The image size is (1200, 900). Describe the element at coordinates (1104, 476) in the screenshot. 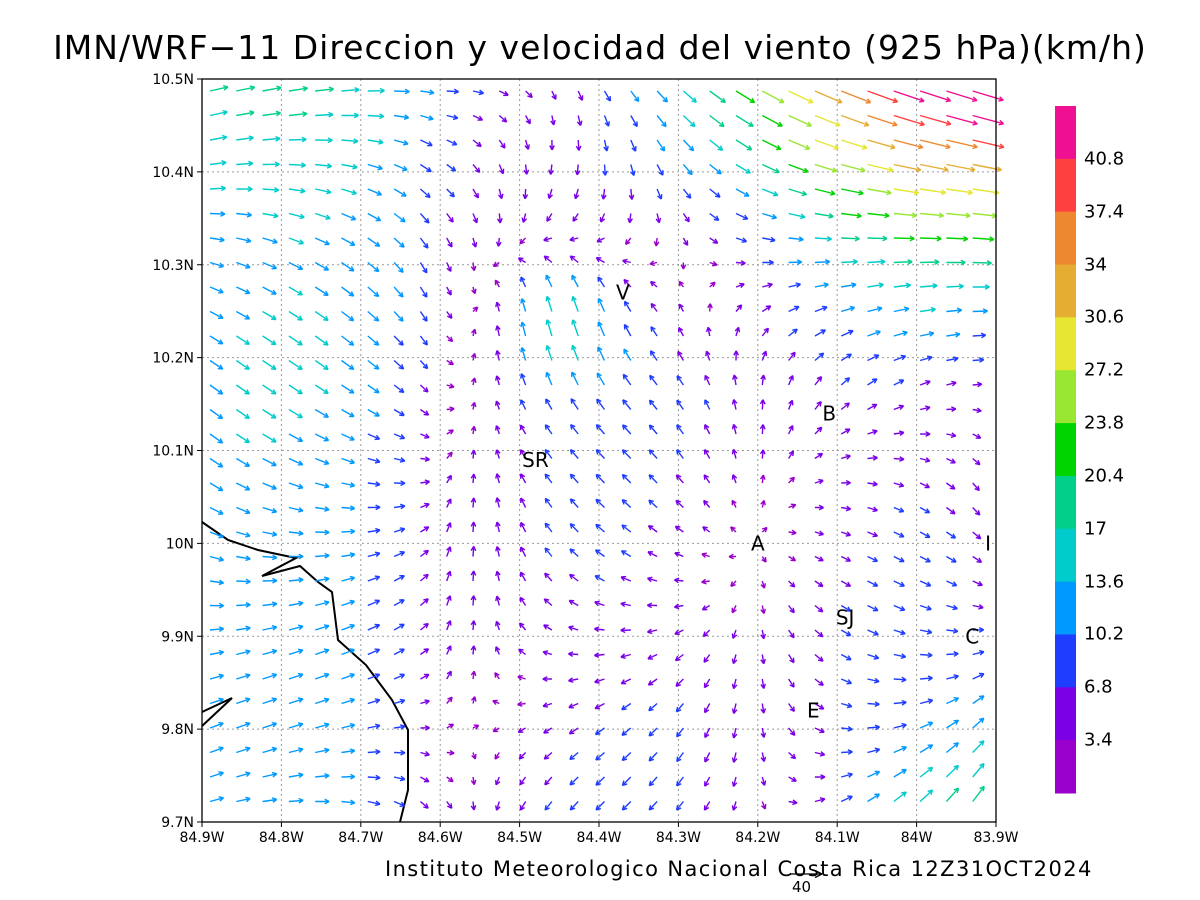

I see `colorbar-label: 20.4` at that location.